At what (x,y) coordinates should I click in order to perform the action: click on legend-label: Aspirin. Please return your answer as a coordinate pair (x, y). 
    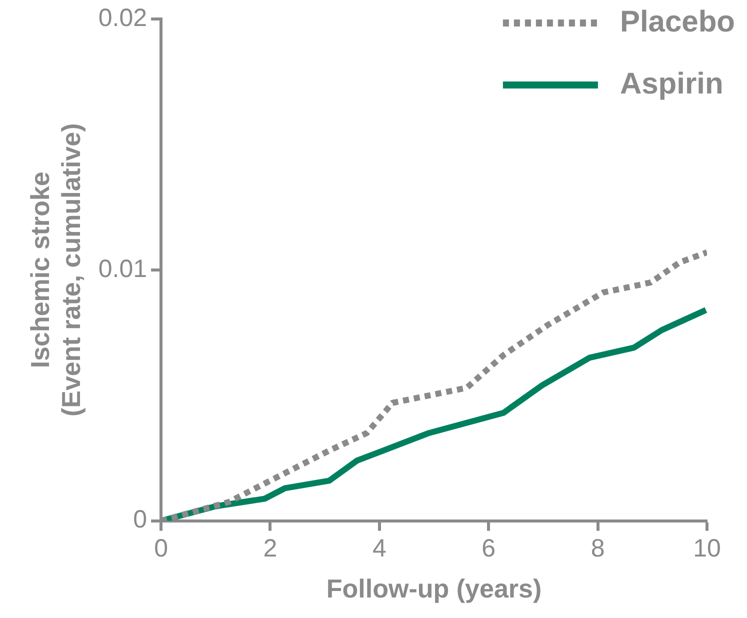
    Looking at the image, I should click on (672, 83).